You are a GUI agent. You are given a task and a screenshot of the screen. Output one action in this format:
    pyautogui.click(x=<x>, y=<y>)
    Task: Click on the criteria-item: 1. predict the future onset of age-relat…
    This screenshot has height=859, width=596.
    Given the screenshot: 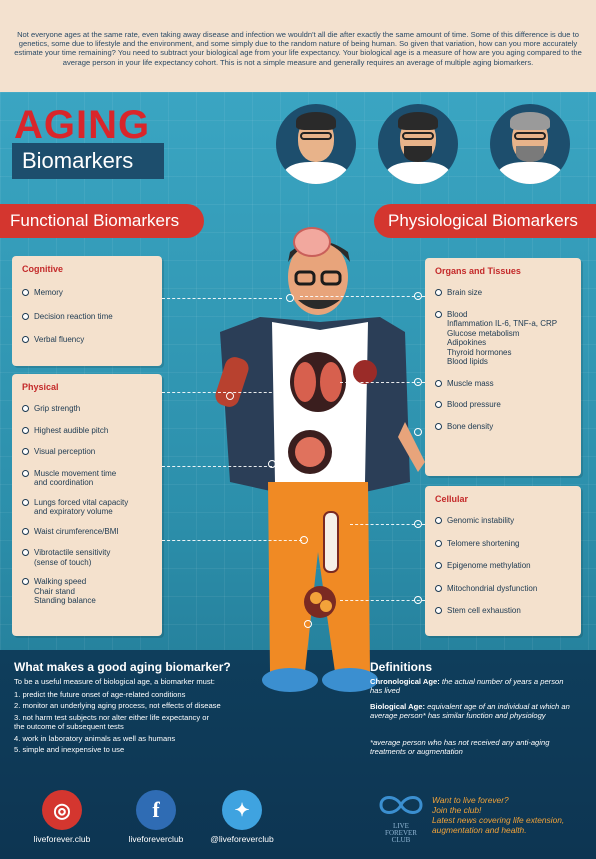 What is the action you would take?
    pyautogui.click(x=100, y=694)
    